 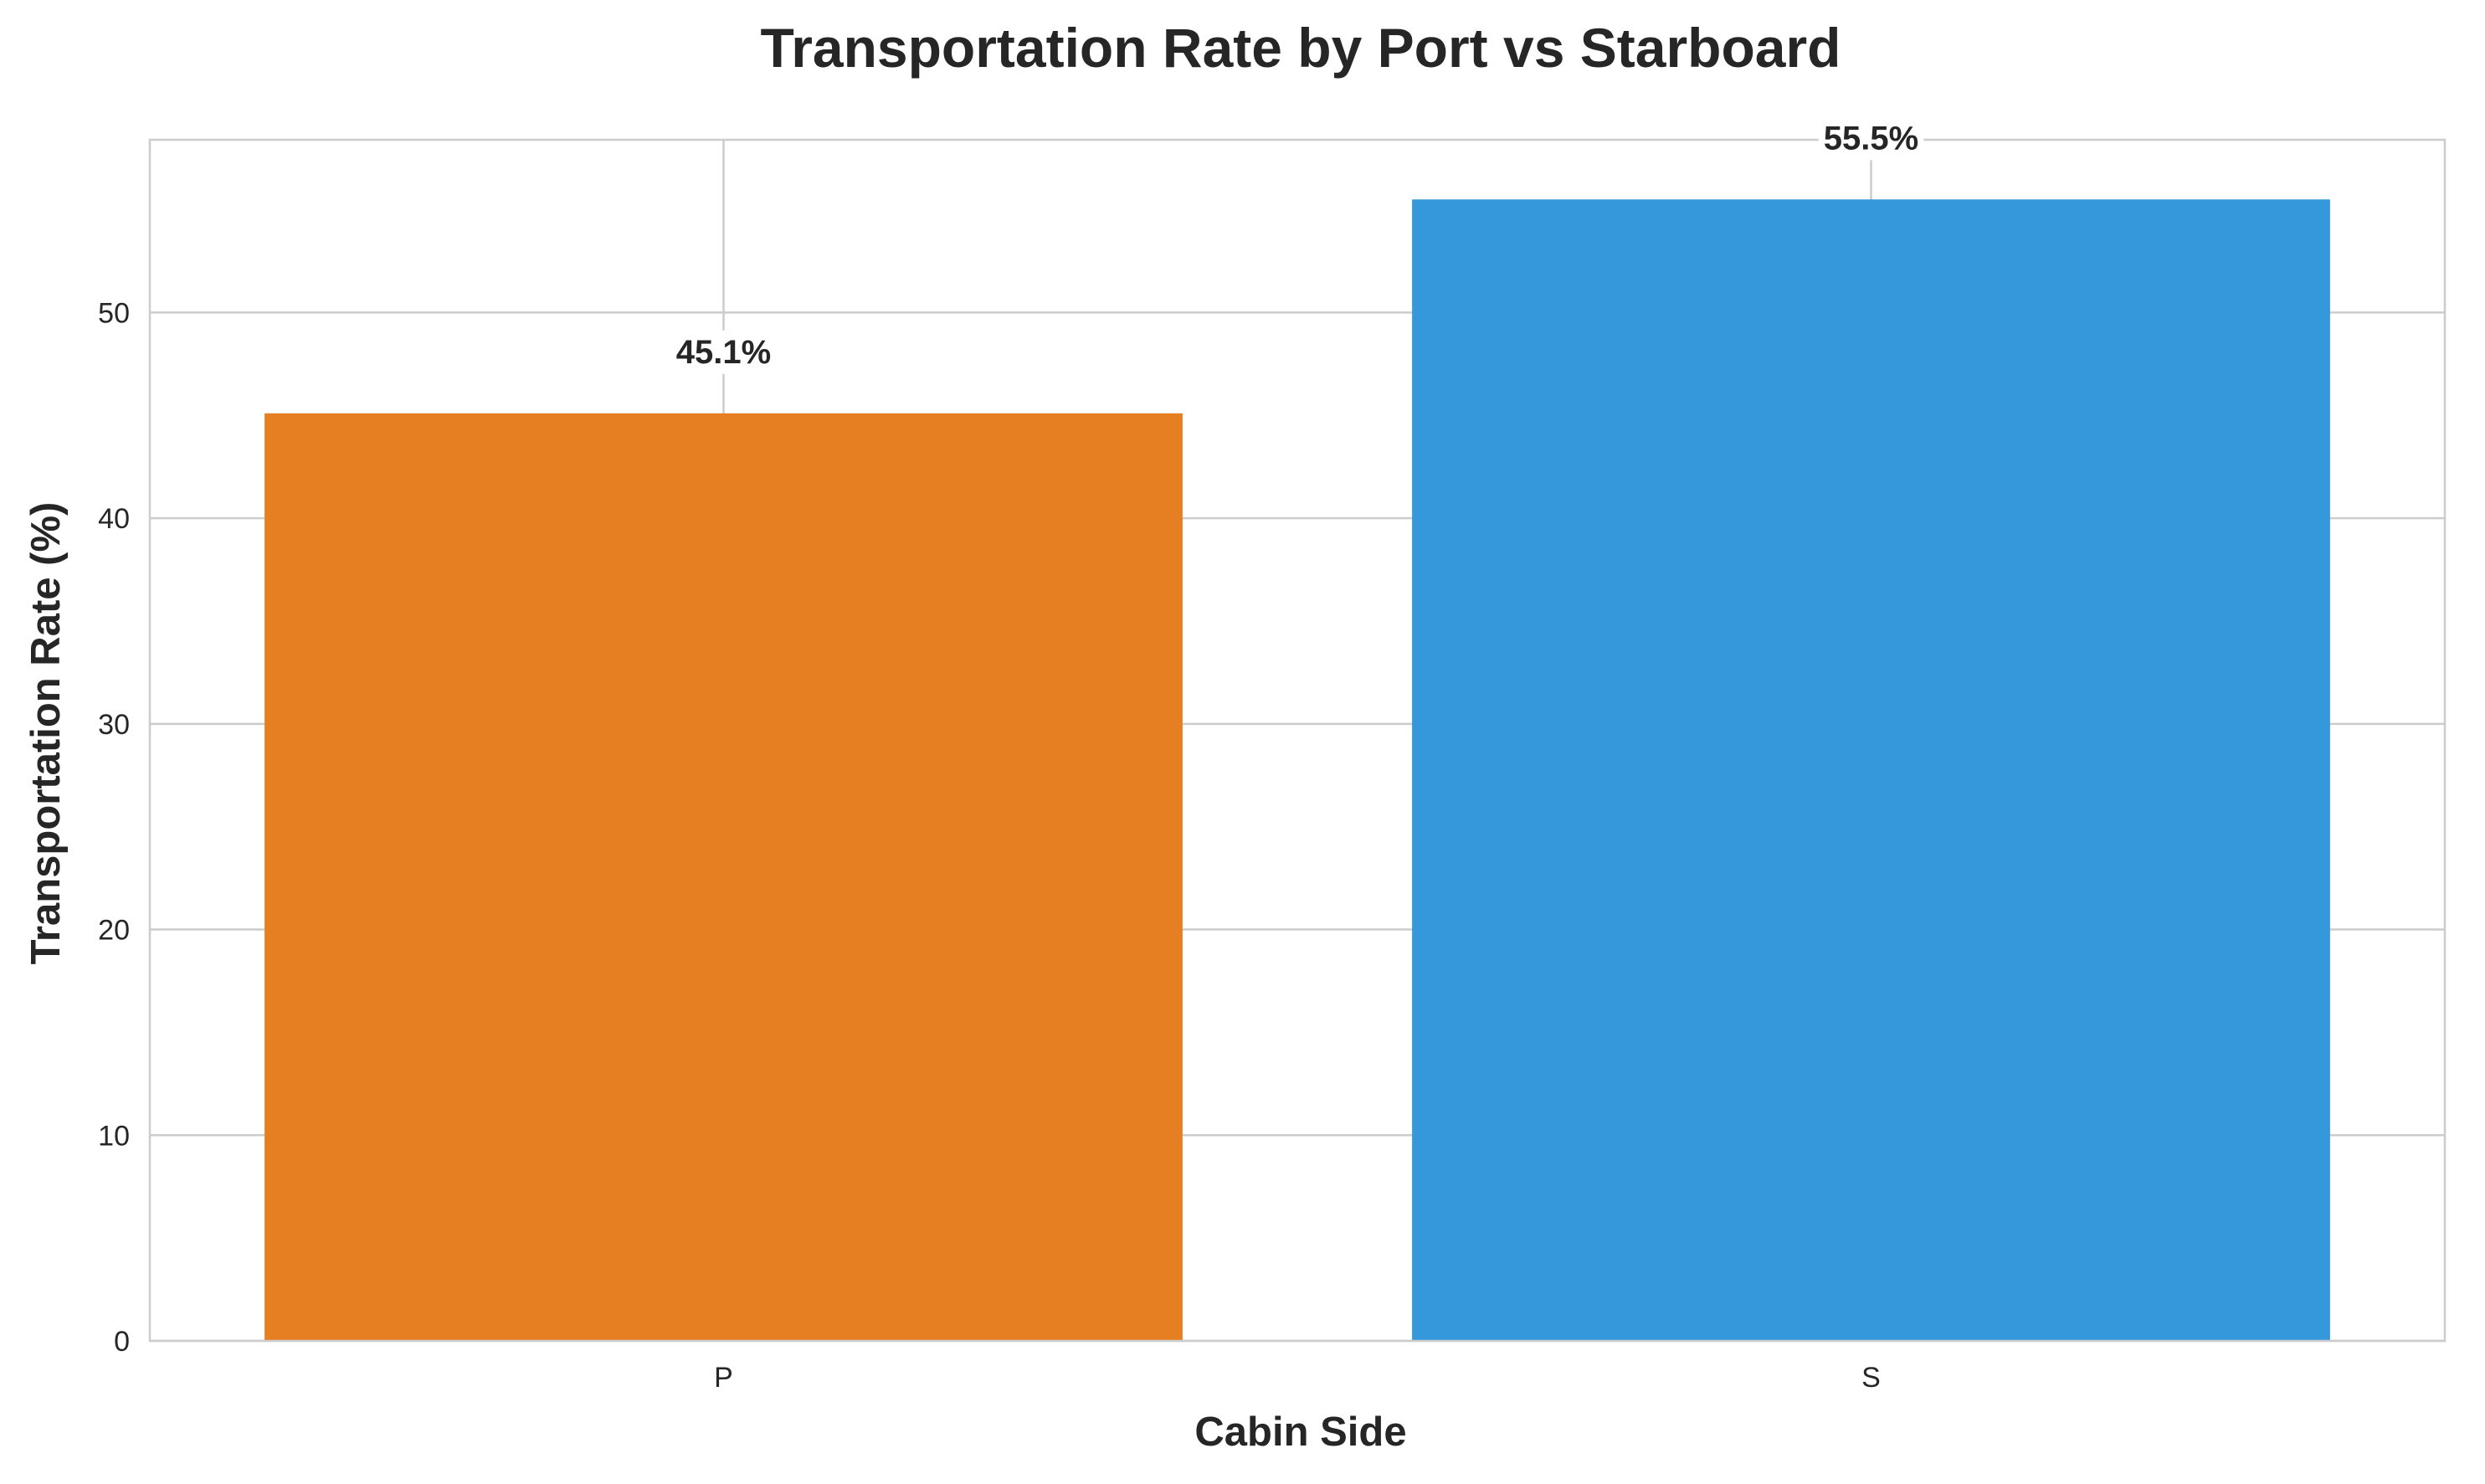 I want to click on data-label: 45.1%, so click(x=723, y=353).